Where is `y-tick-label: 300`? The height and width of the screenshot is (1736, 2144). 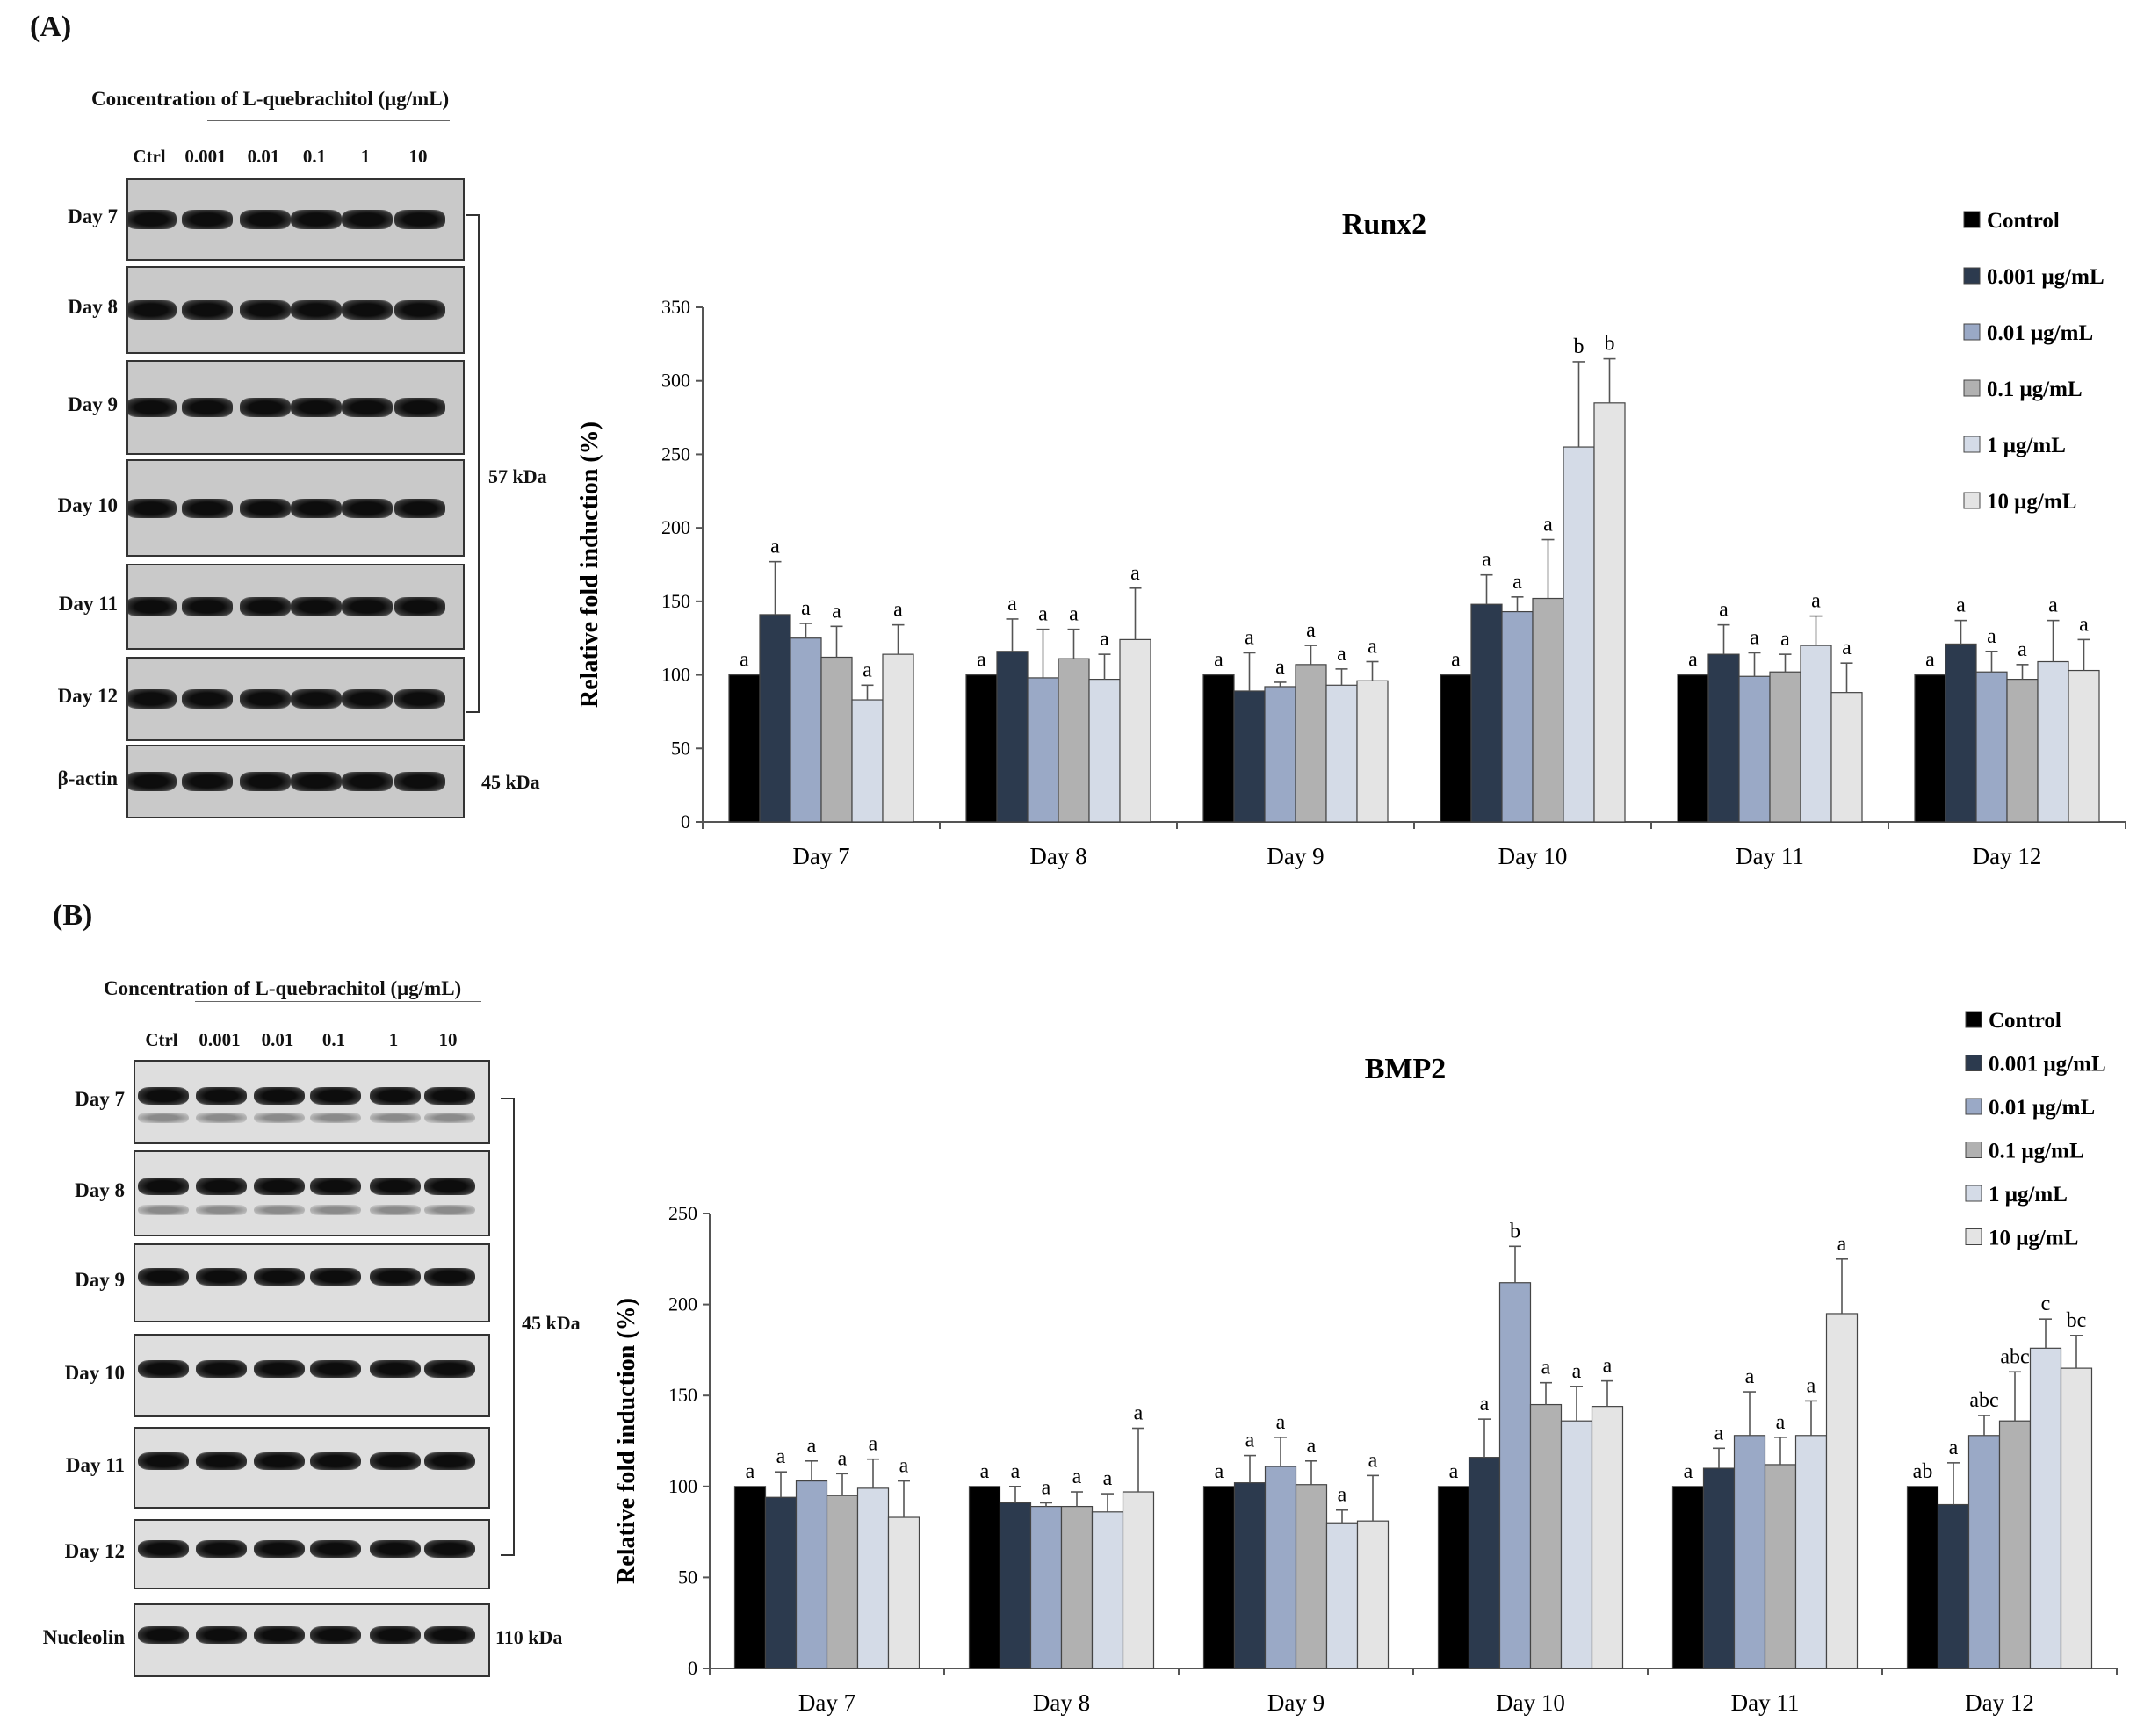
y-tick-label: 300 is located at coordinates (675, 381).